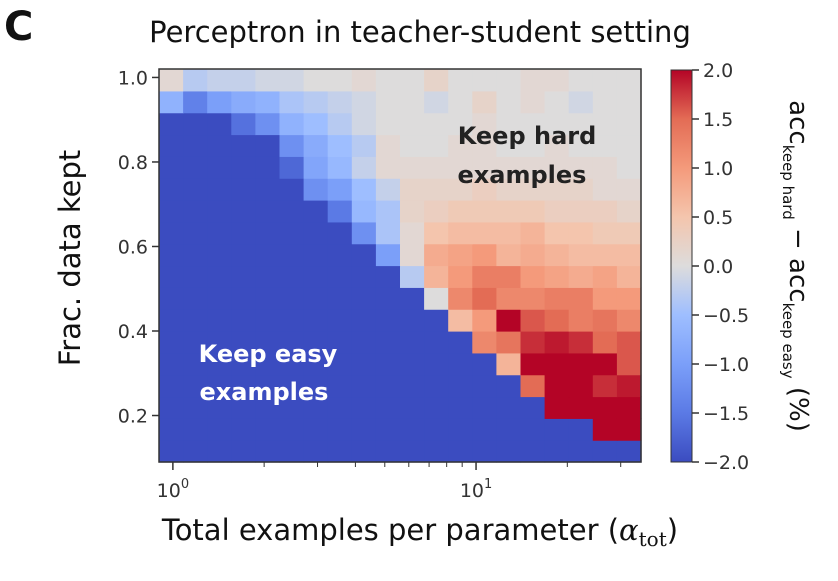 This screenshot has height=581, width=838. What do you see at coordinates (726, 365) in the screenshot?
I see `colorbar-tick-label: −1.0` at bounding box center [726, 365].